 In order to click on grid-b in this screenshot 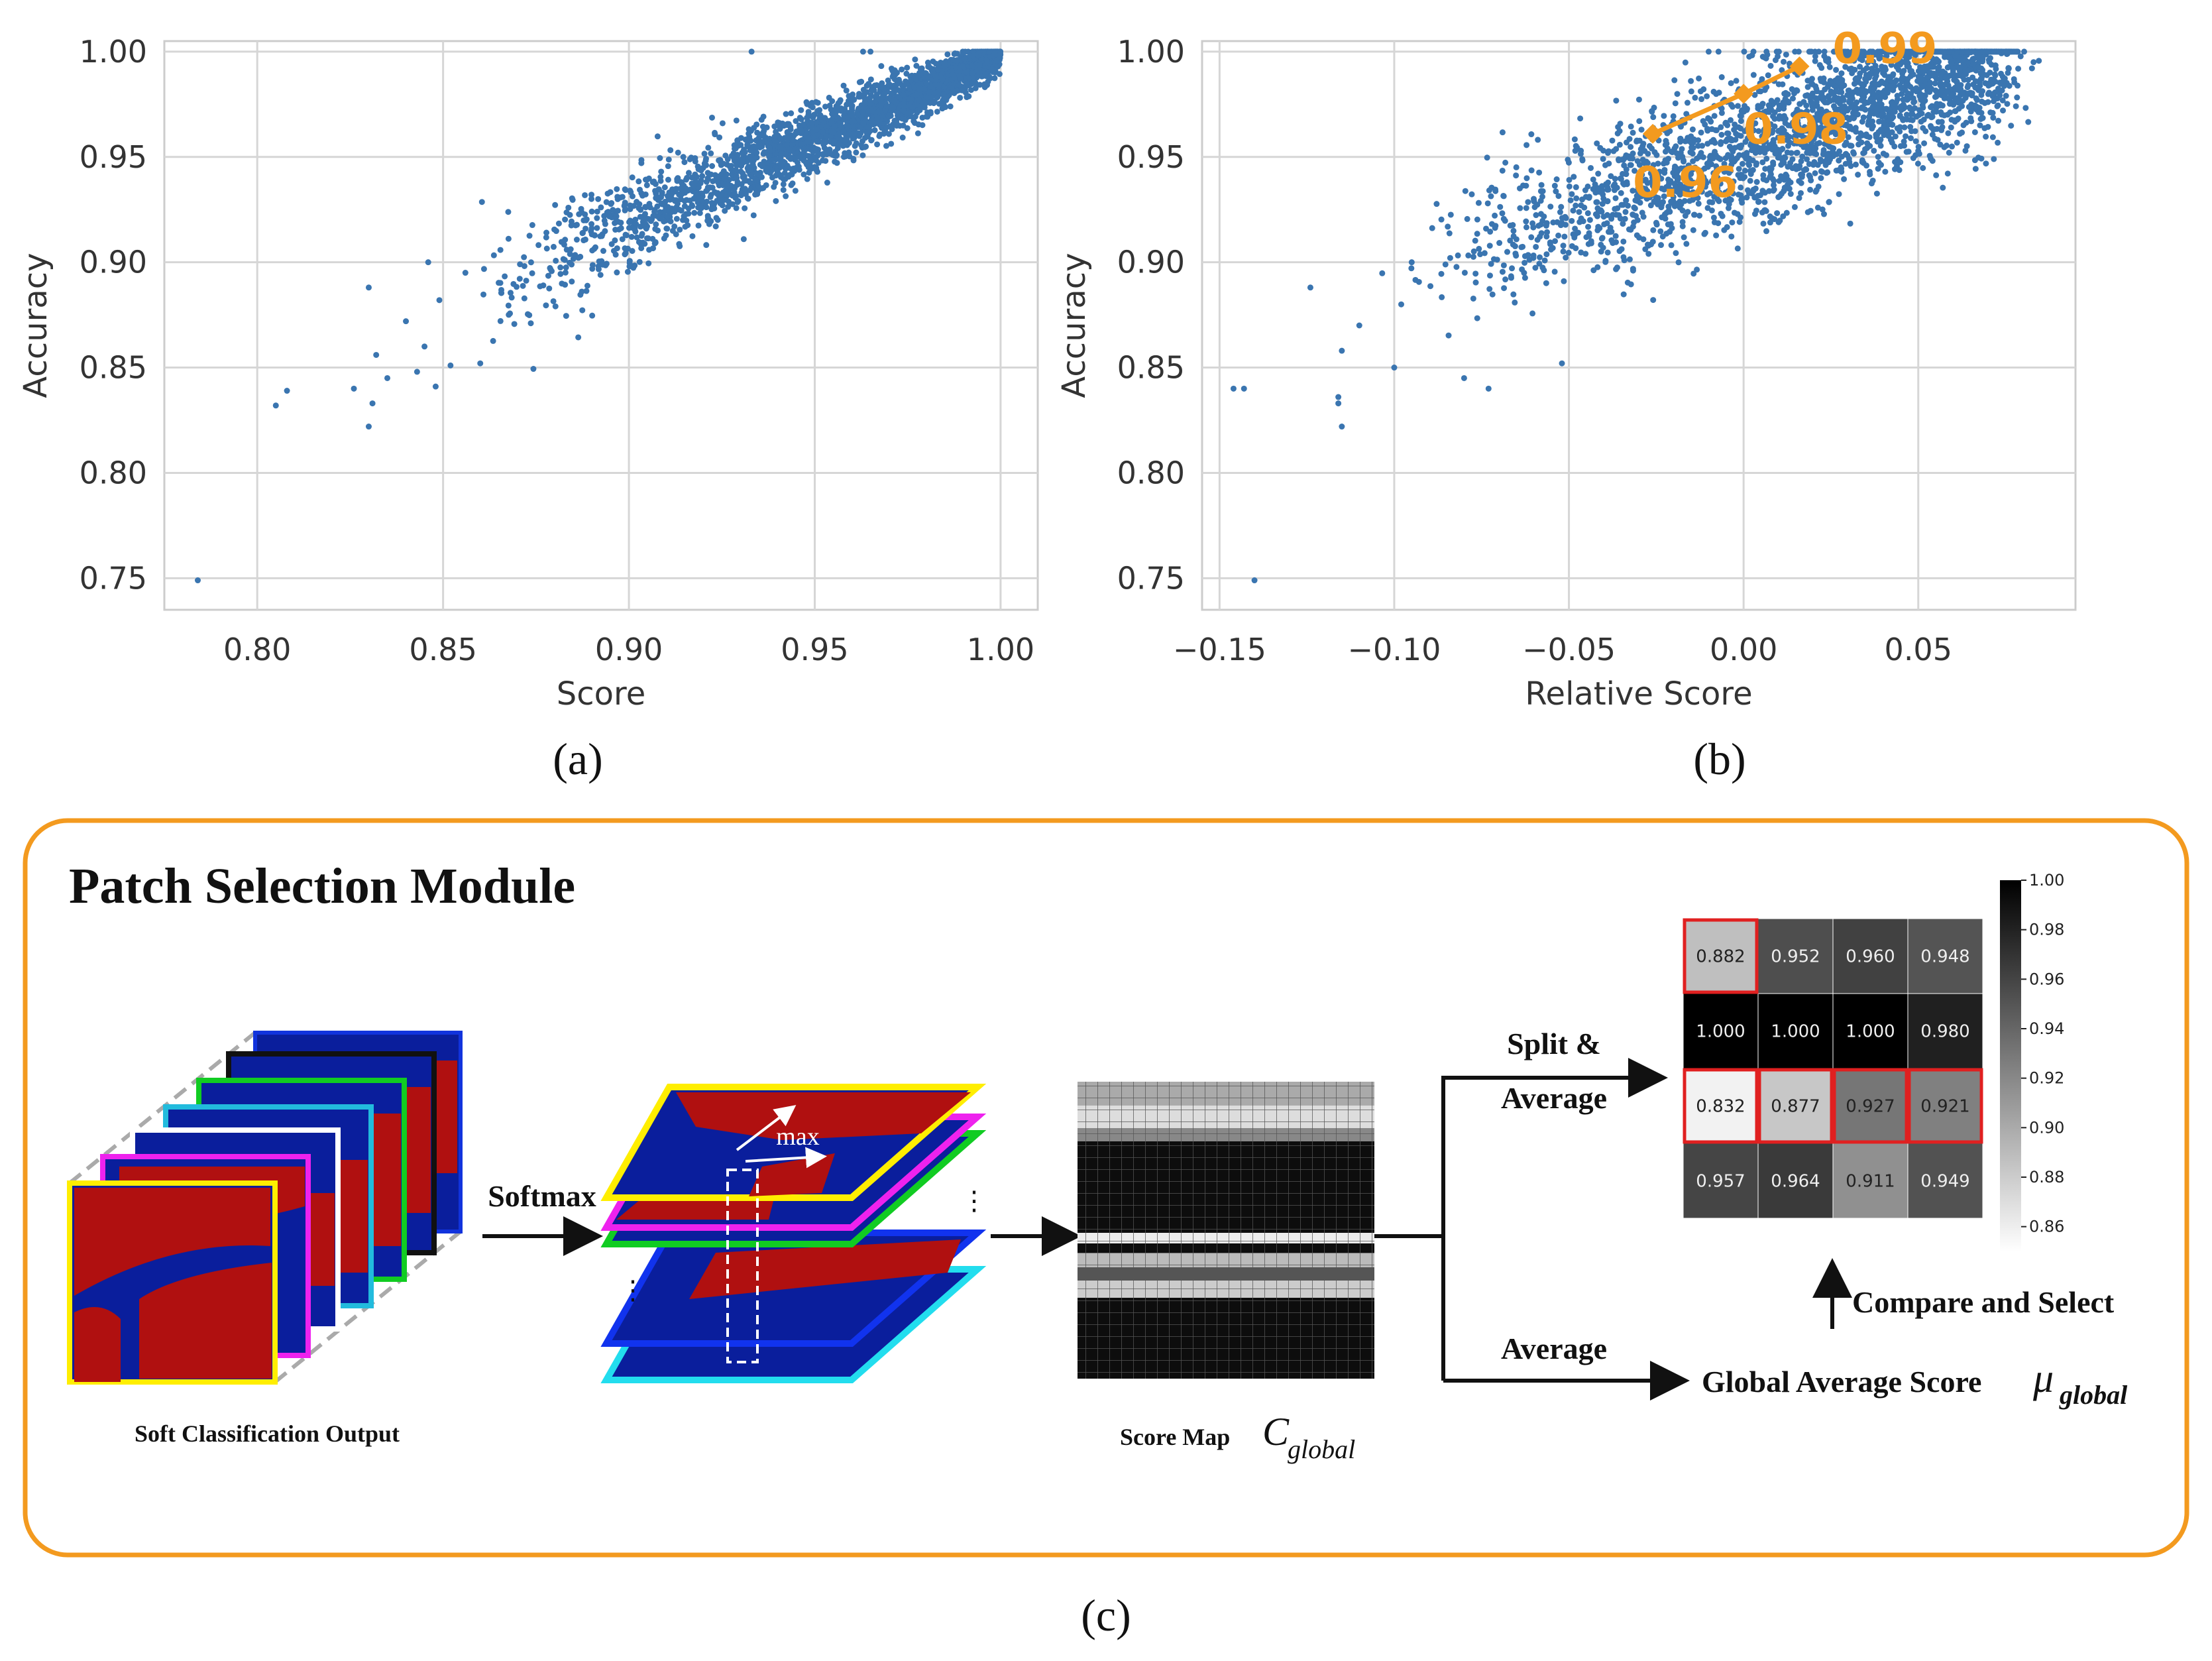, I will do `click(1638, 325)`.